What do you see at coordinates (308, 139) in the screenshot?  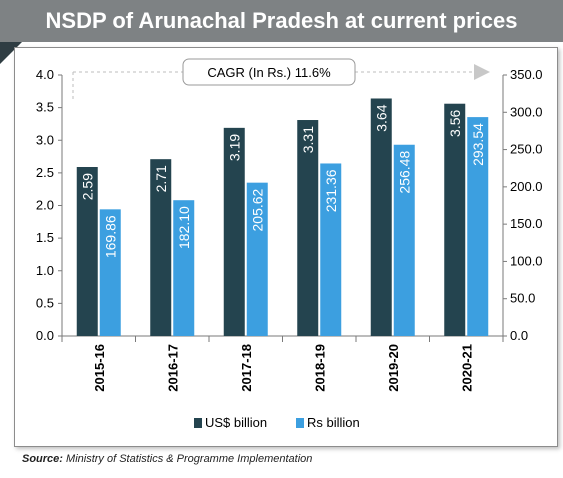 I see `data-label-usd: 3.31` at bounding box center [308, 139].